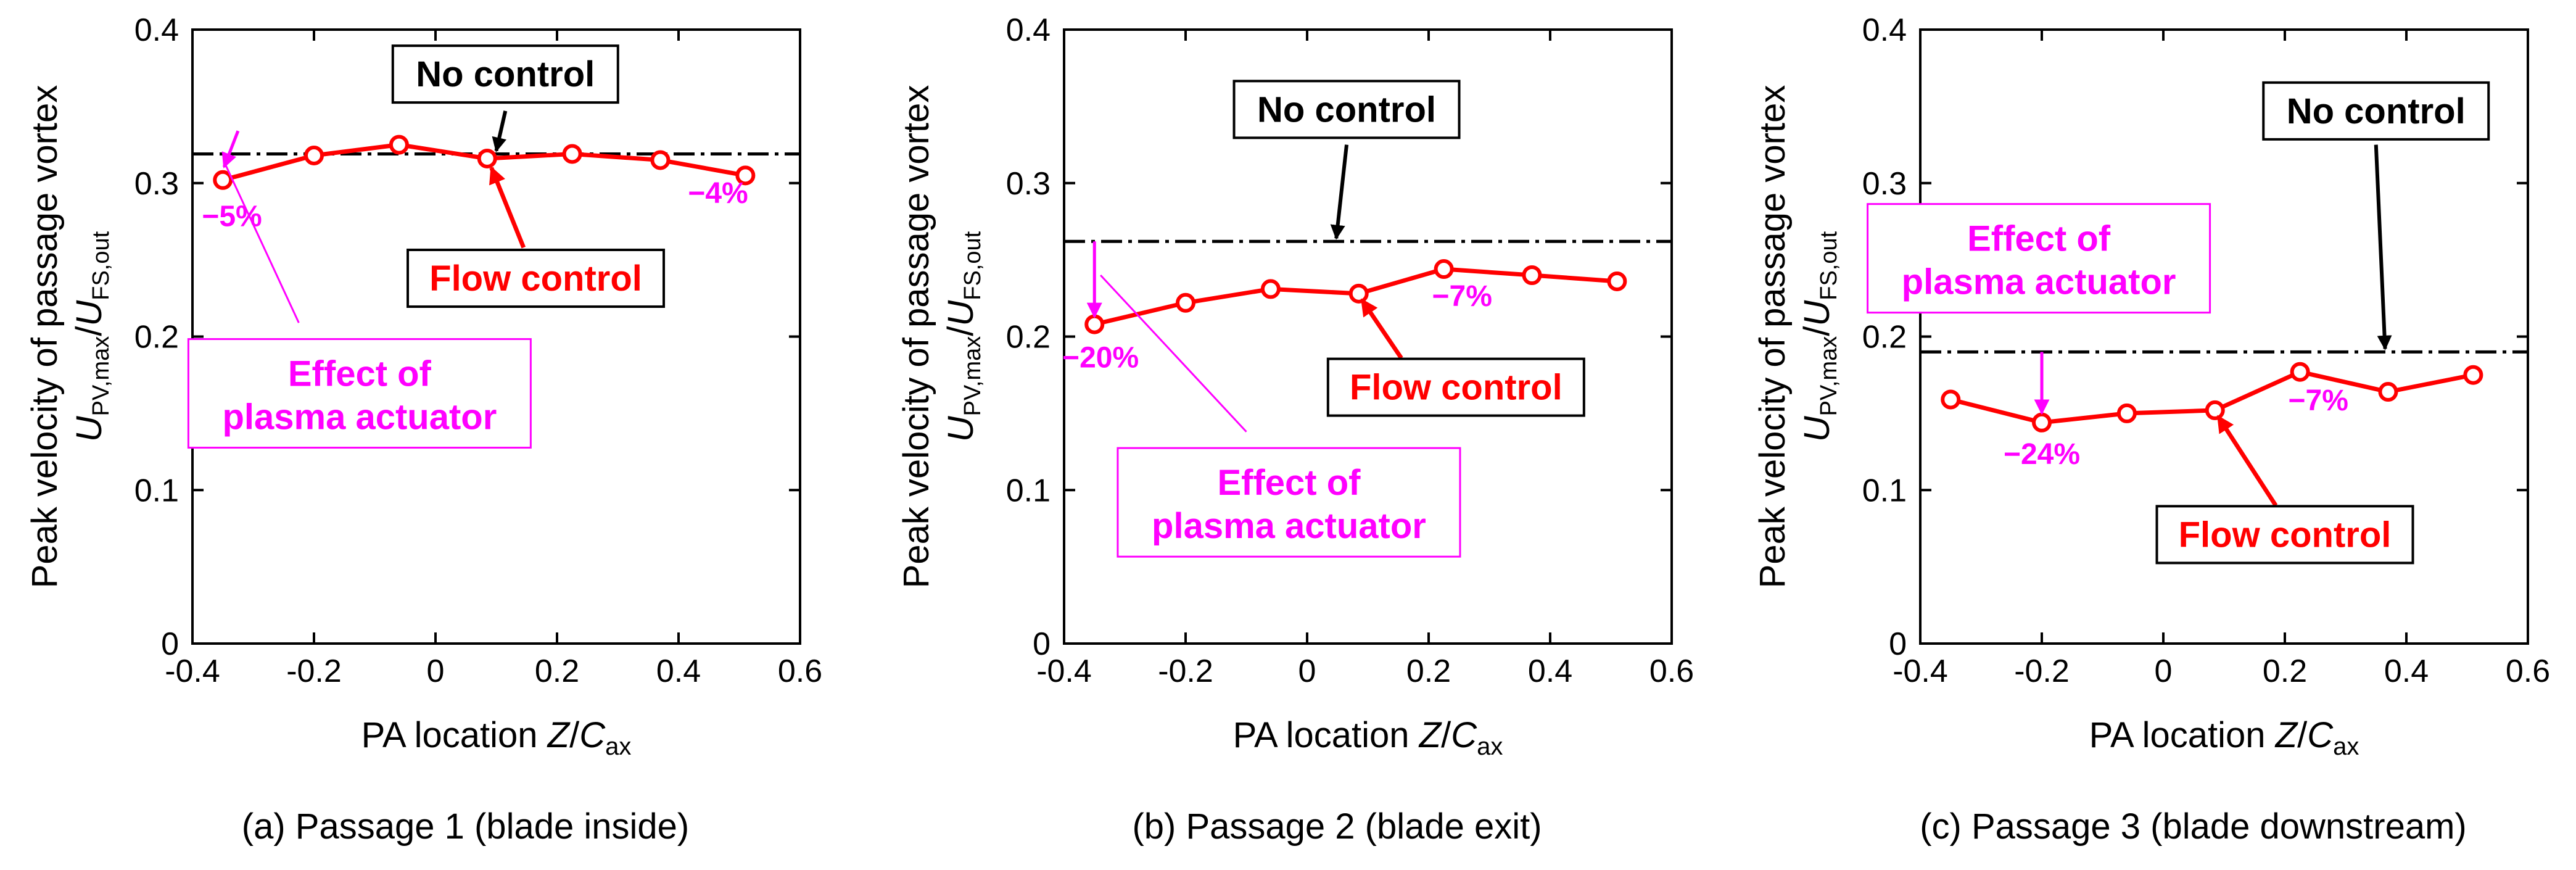  What do you see at coordinates (1100, 357) in the screenshot?
I see `percent-annotation: −20%` at bounding box center [1100, 357].